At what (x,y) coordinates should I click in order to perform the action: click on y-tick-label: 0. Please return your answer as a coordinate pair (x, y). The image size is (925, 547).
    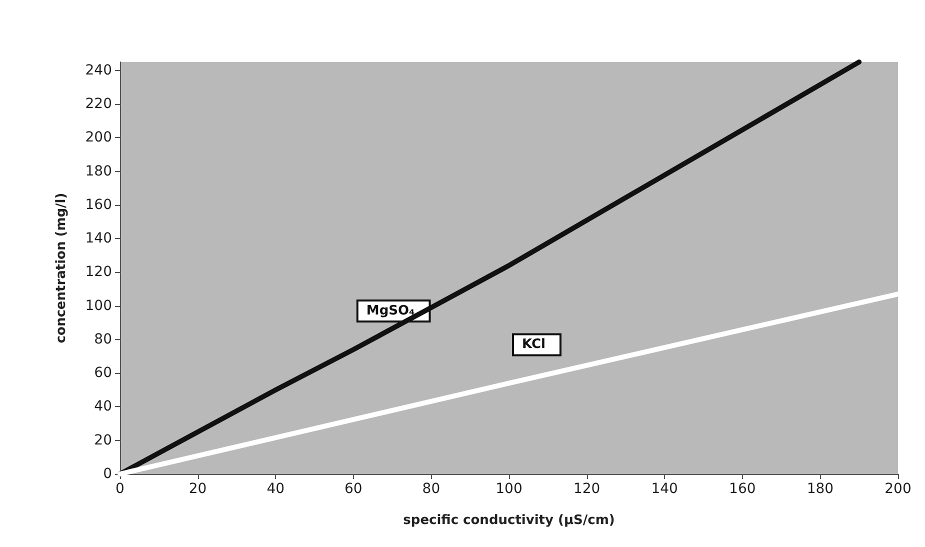
    Looking at the image, I should click on (107, 474).